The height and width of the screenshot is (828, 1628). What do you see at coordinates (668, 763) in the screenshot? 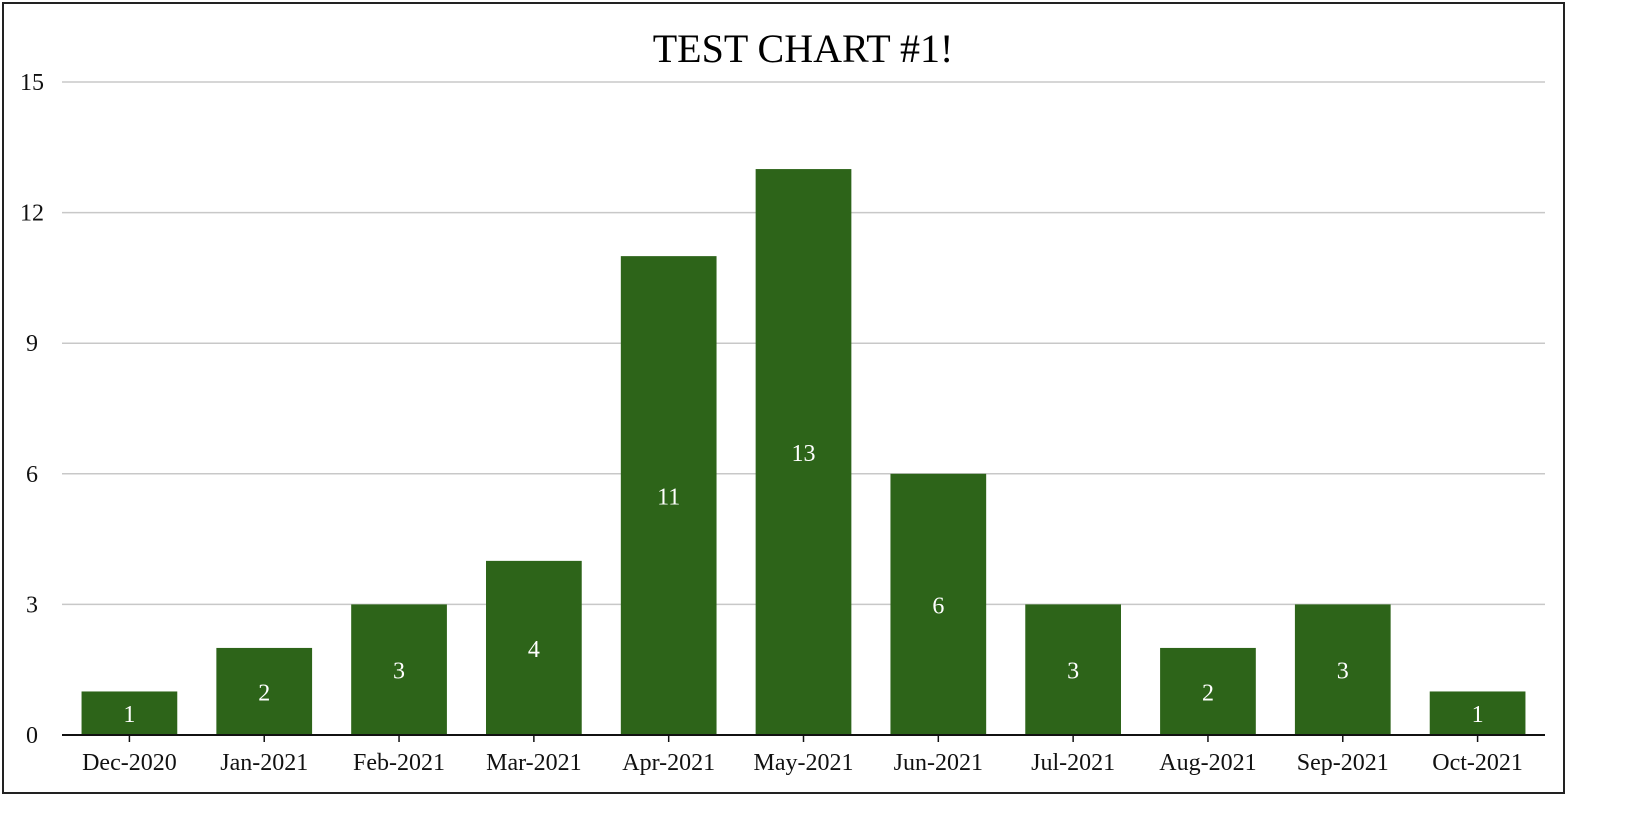
I see `x-tick-label: Apr-2021` at bounding box center [668, 763].